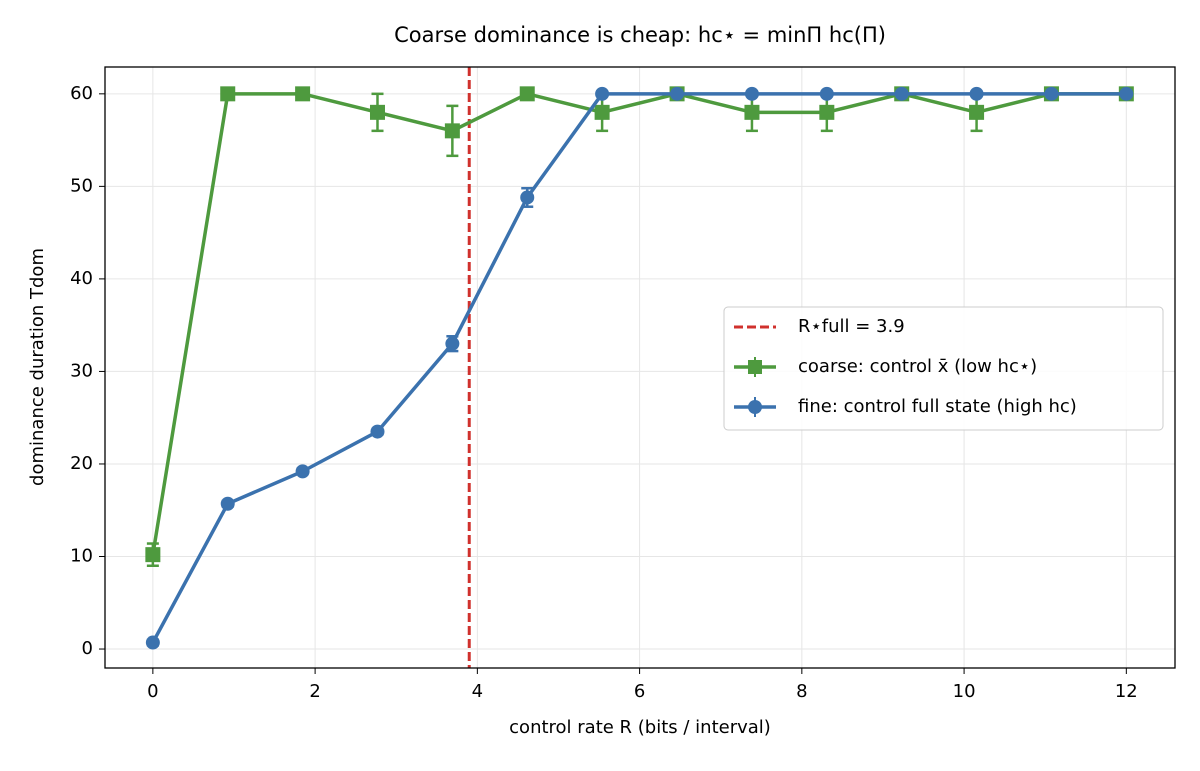 The image size is (1200, 771). I want to click on y-axis-label: dominance duration Tdom, so click(37, 367).